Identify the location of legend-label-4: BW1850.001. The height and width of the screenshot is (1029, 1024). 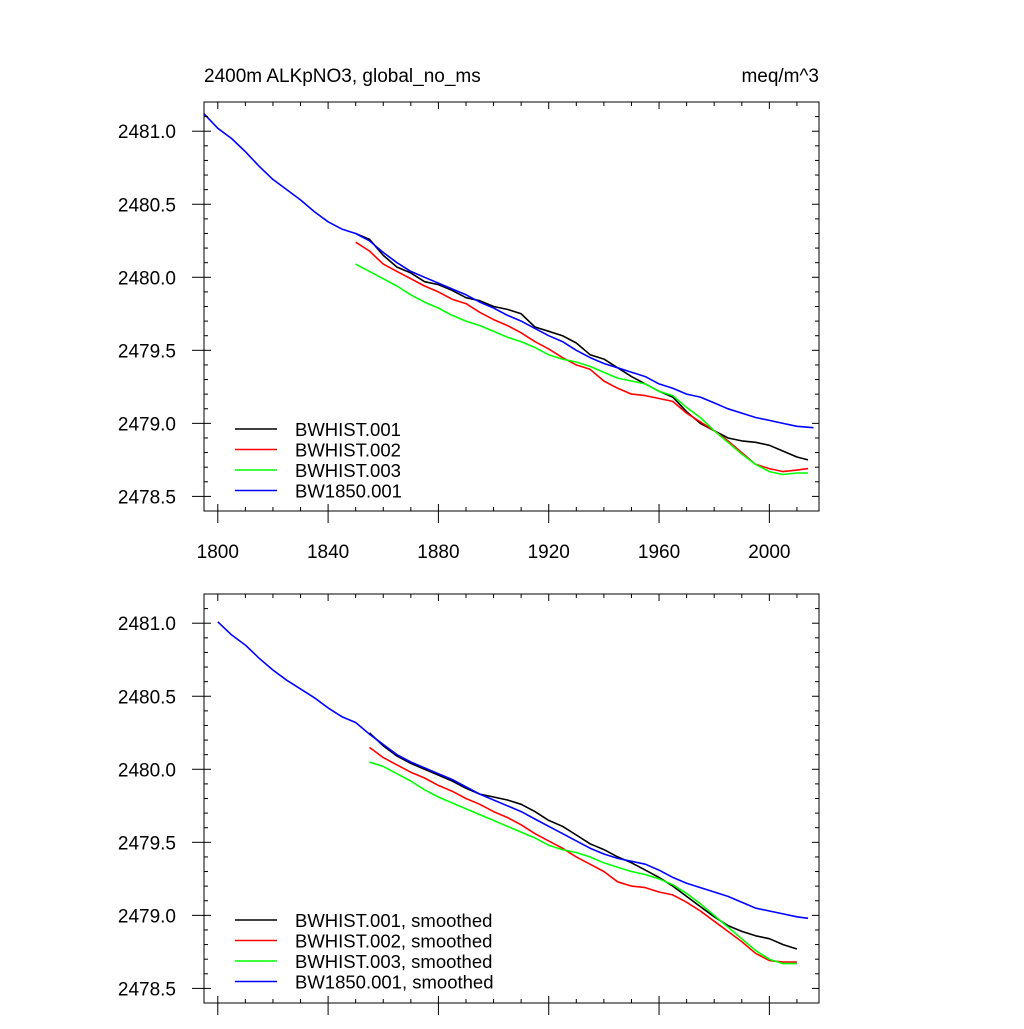
(348, 491).